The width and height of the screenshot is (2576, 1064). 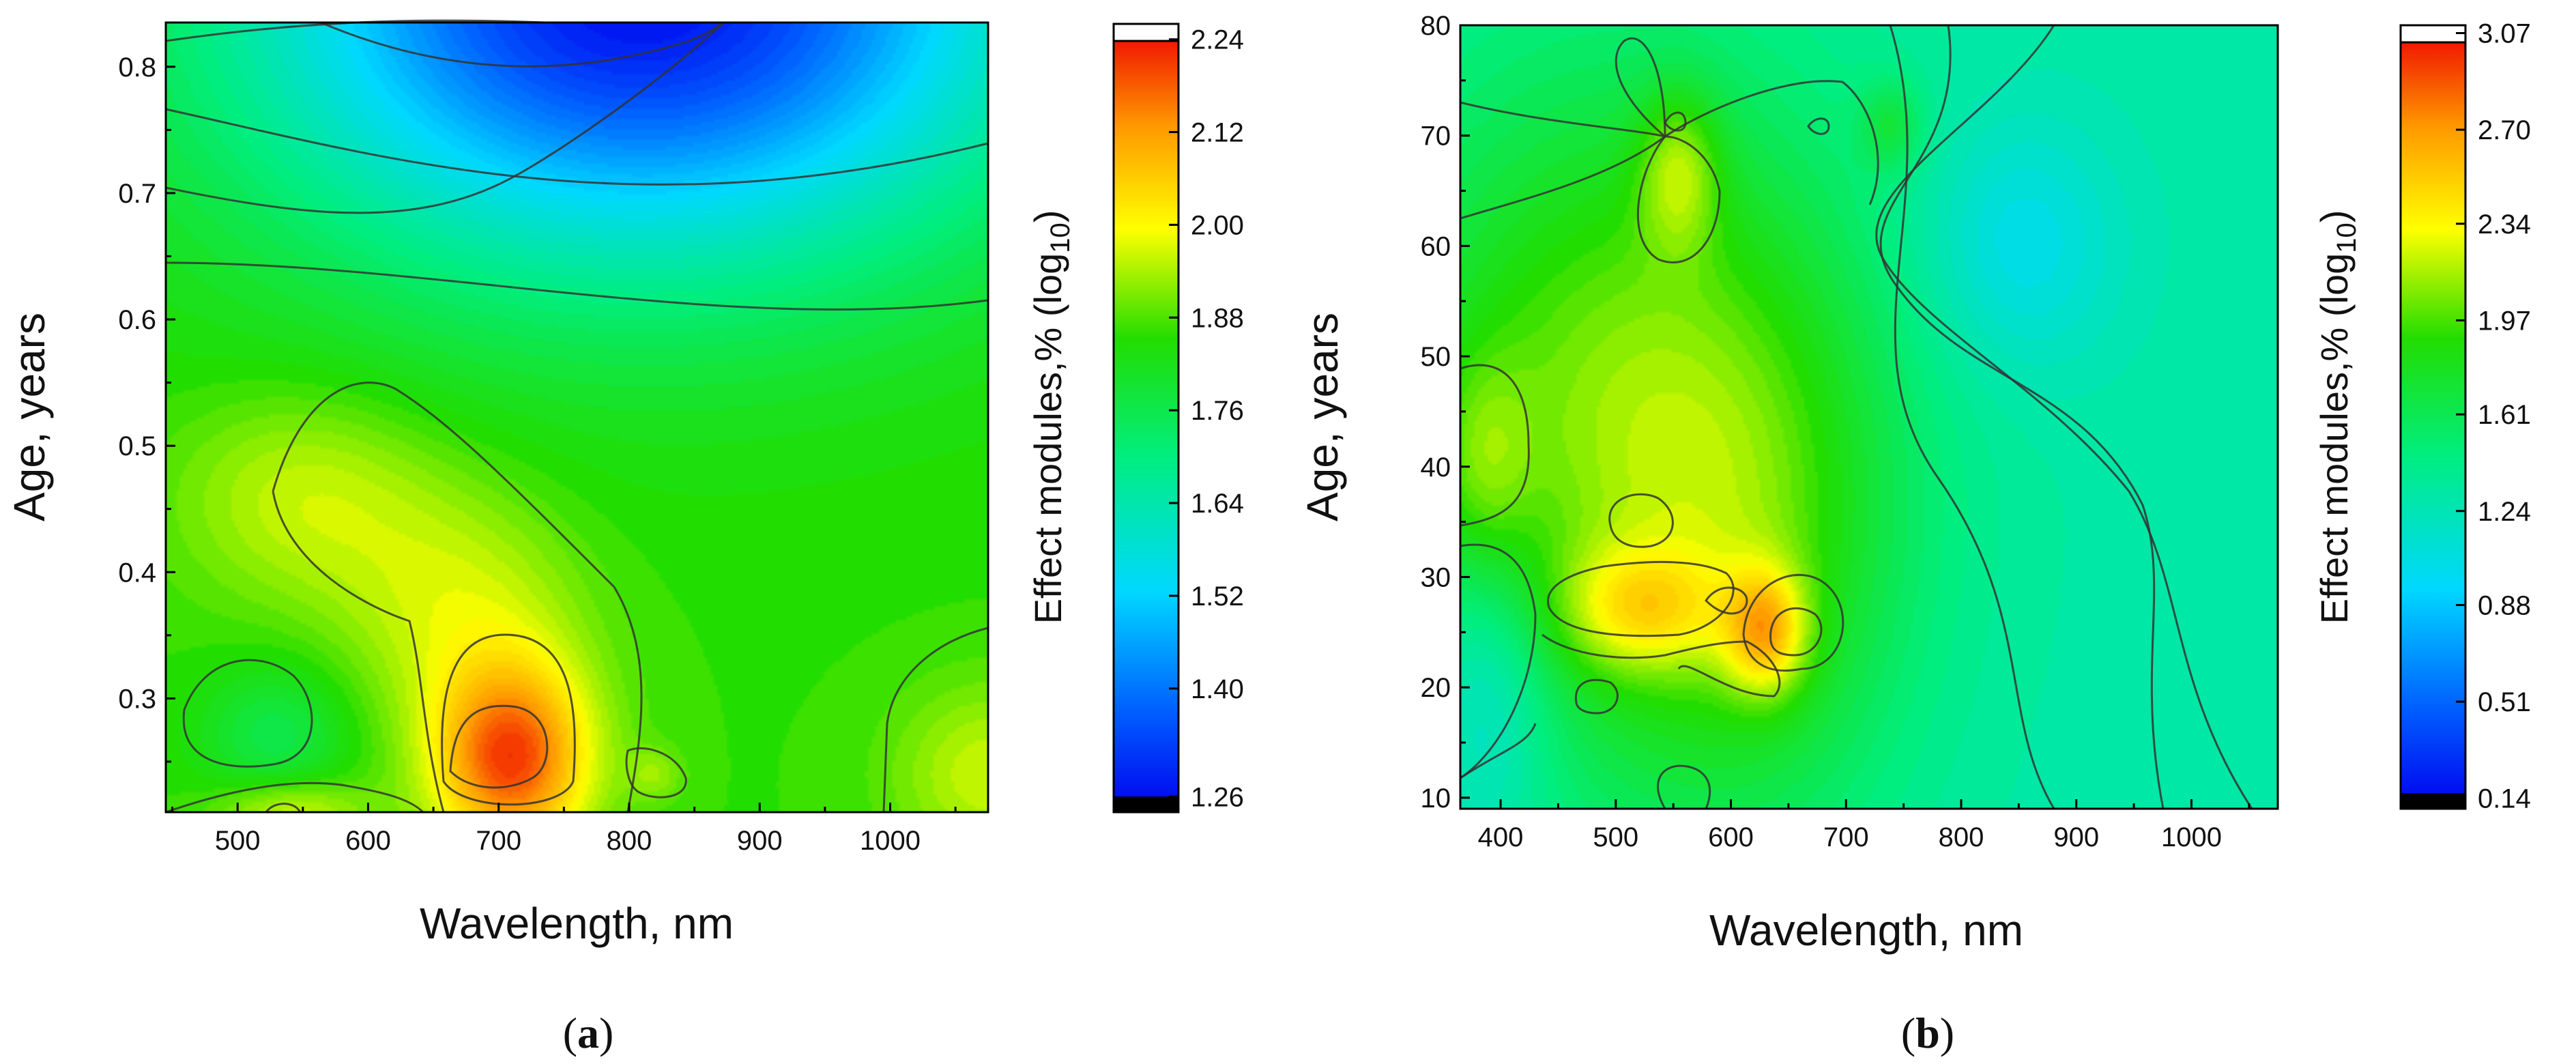 I want to click on y-tick-label: 0.4, so click(x=137, y=573).